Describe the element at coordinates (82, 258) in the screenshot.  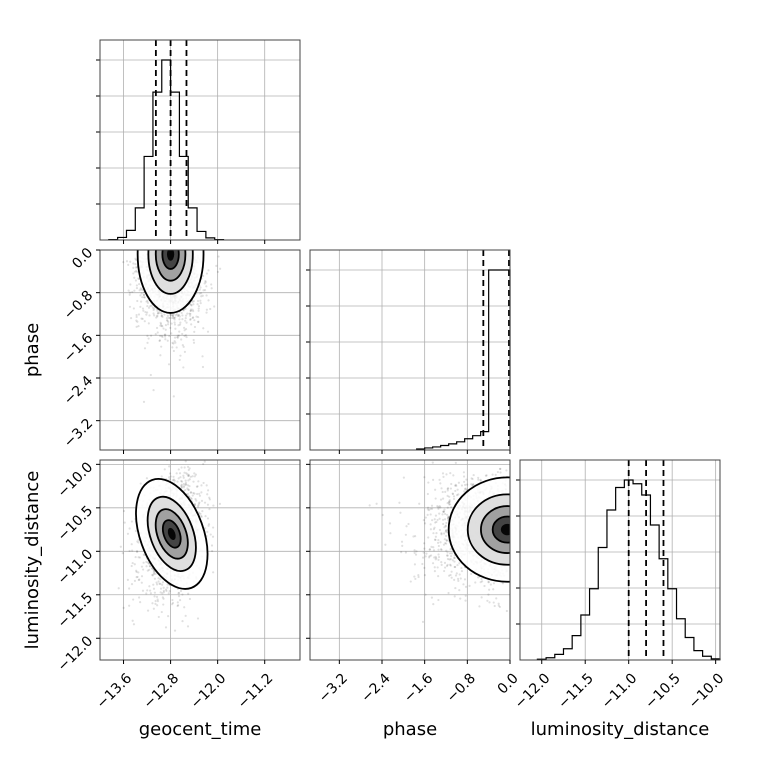
I see `y-tick-label: 0.0` at that location.